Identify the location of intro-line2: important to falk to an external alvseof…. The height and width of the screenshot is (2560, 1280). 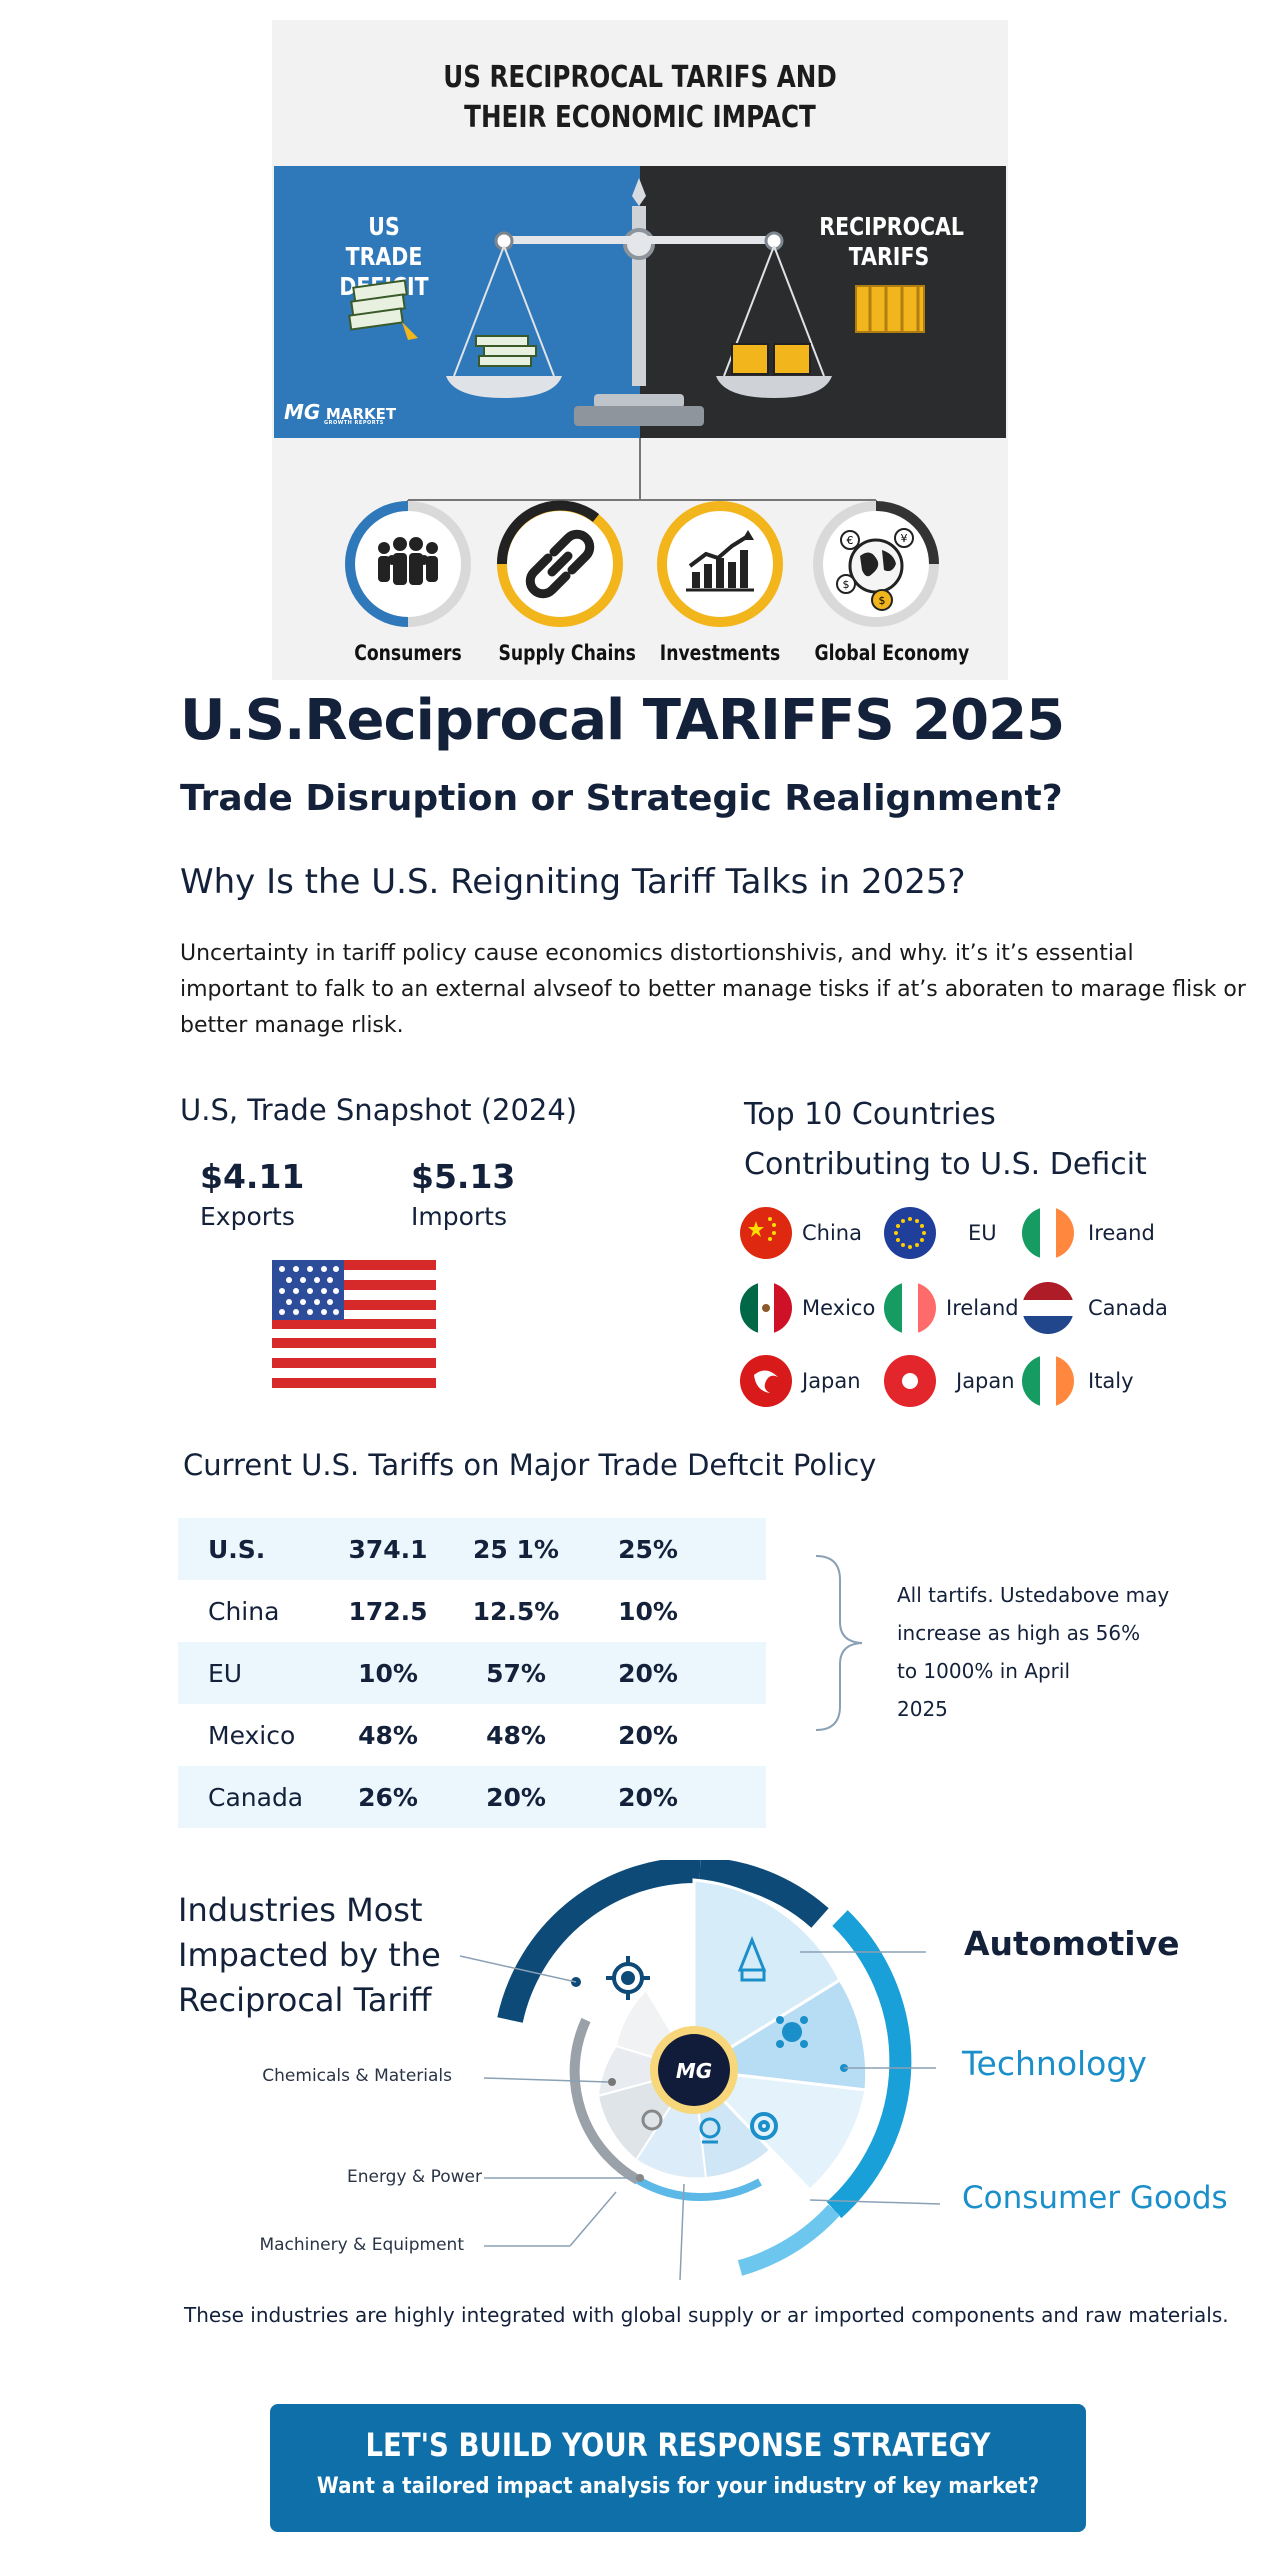
(713, 989).